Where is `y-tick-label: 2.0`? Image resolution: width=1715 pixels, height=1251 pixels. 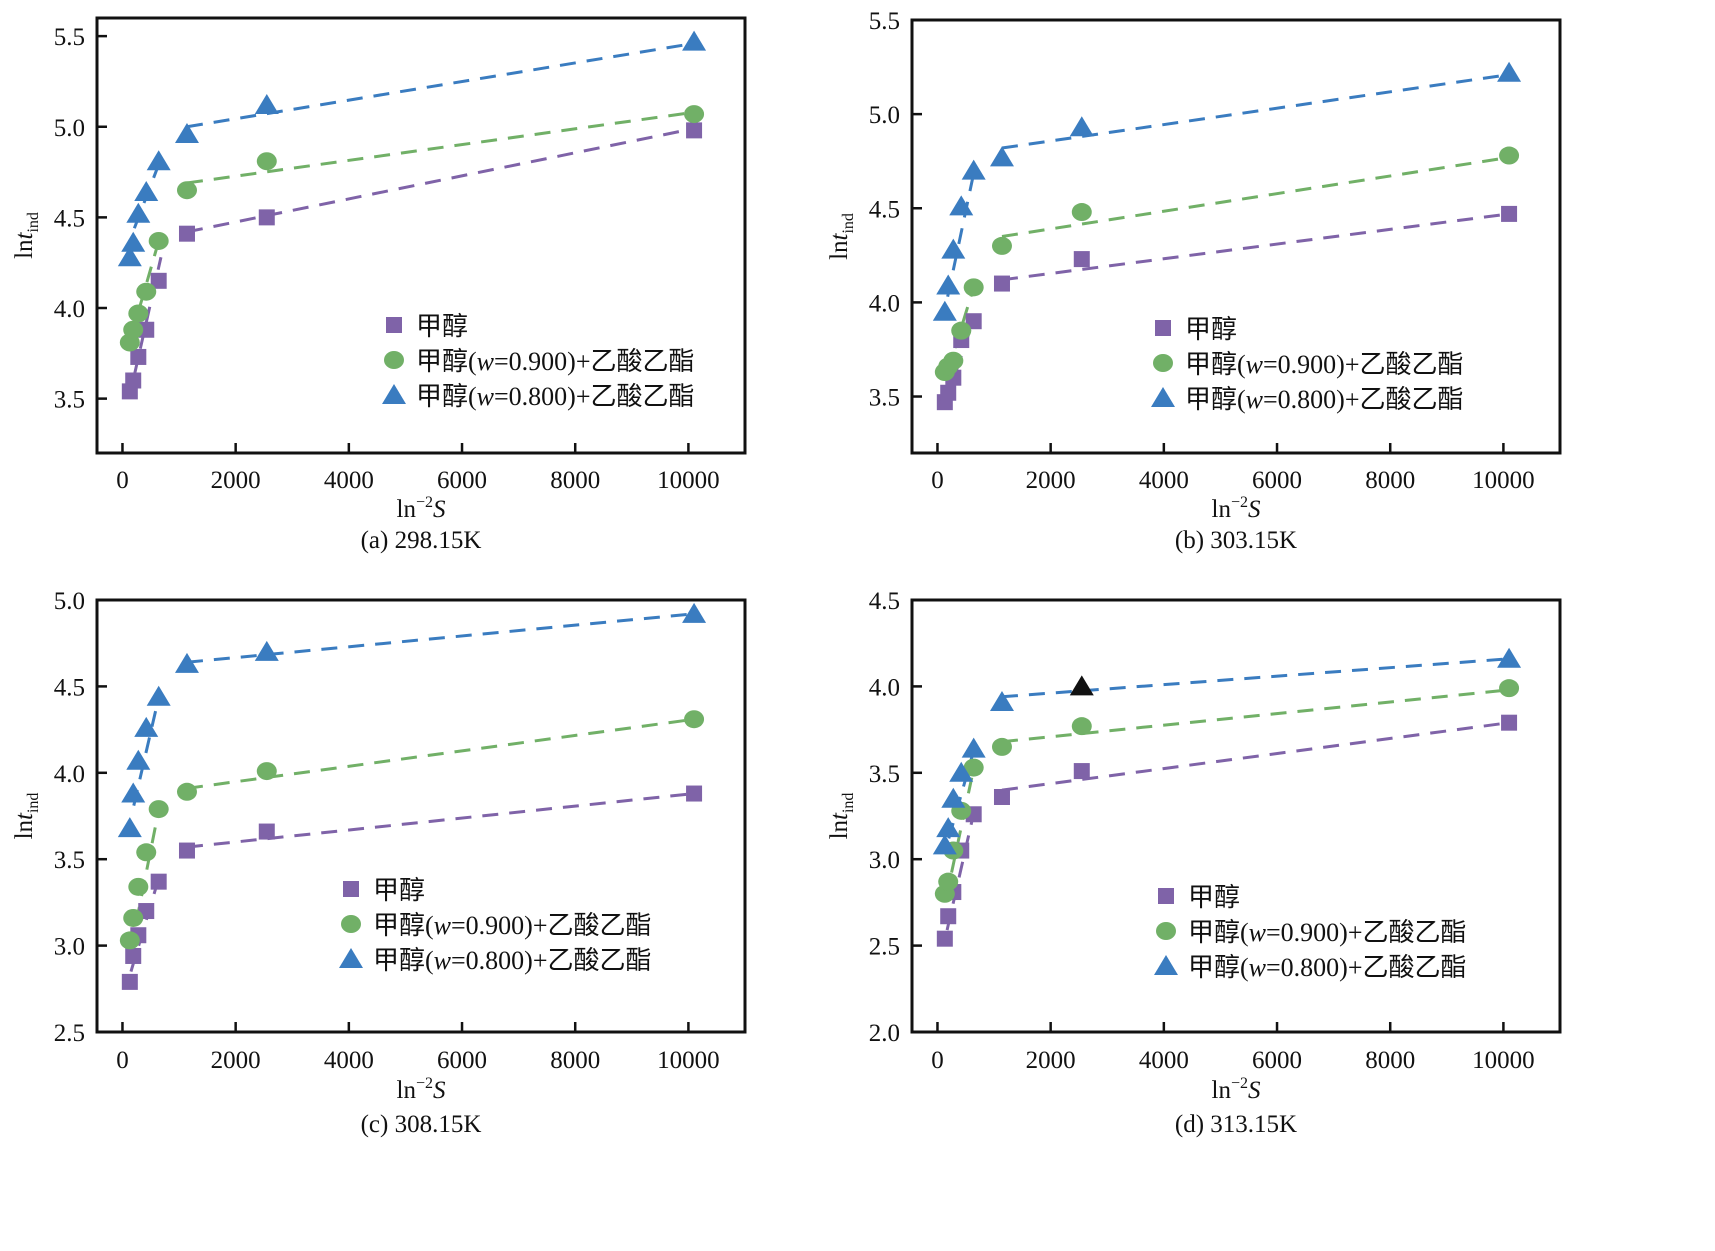 y-tick-label: 2.0 is located at coordinates (884, 1033).